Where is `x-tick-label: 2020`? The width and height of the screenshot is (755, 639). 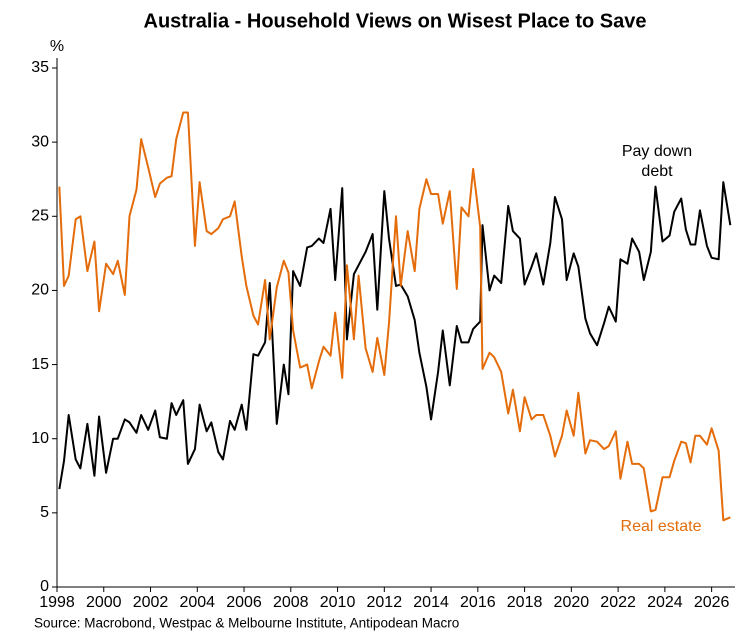
x-tick-label: 2020 is located at coordinates (572, 602).